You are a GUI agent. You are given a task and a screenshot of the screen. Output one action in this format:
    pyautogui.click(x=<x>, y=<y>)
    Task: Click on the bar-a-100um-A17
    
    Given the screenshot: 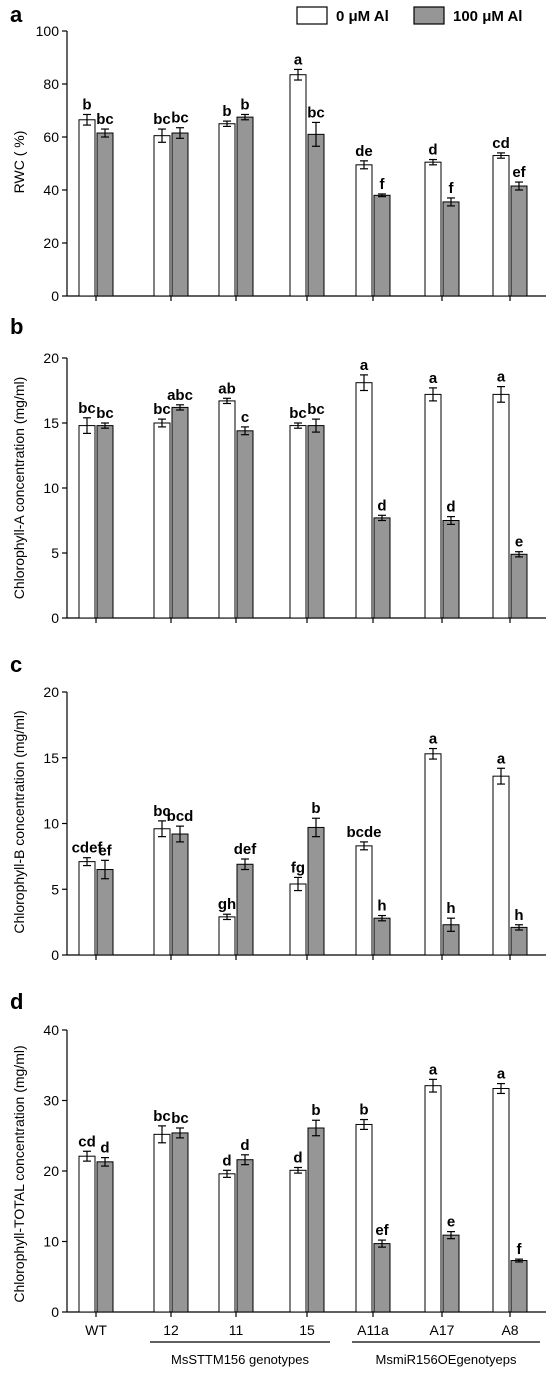 What is the action you would take?
    pyautogui.click(x=451, y=249)
    